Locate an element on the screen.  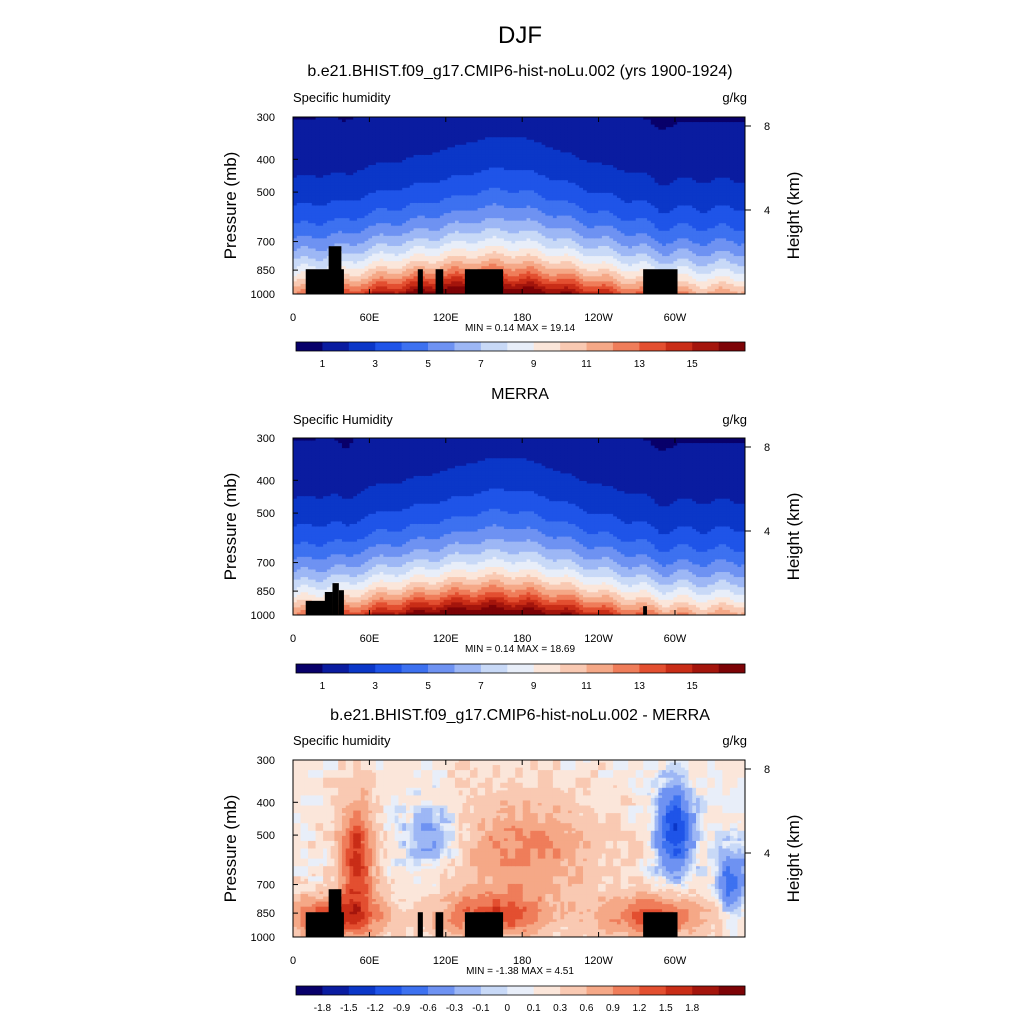
contour-field is located at coordinates (519, 205).